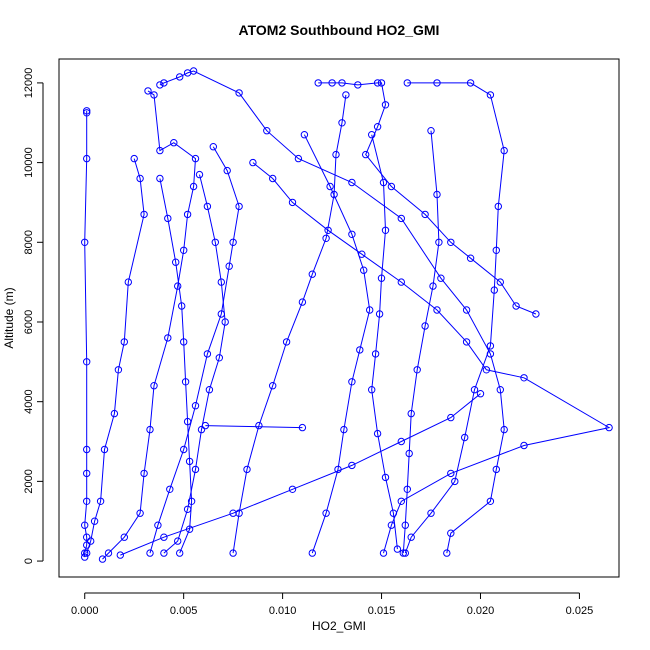  What do you see at coordinates (339, 626) in the screenshot?
I see `x-axis-label: HO2_GMI` at bounding box center [339, 626].